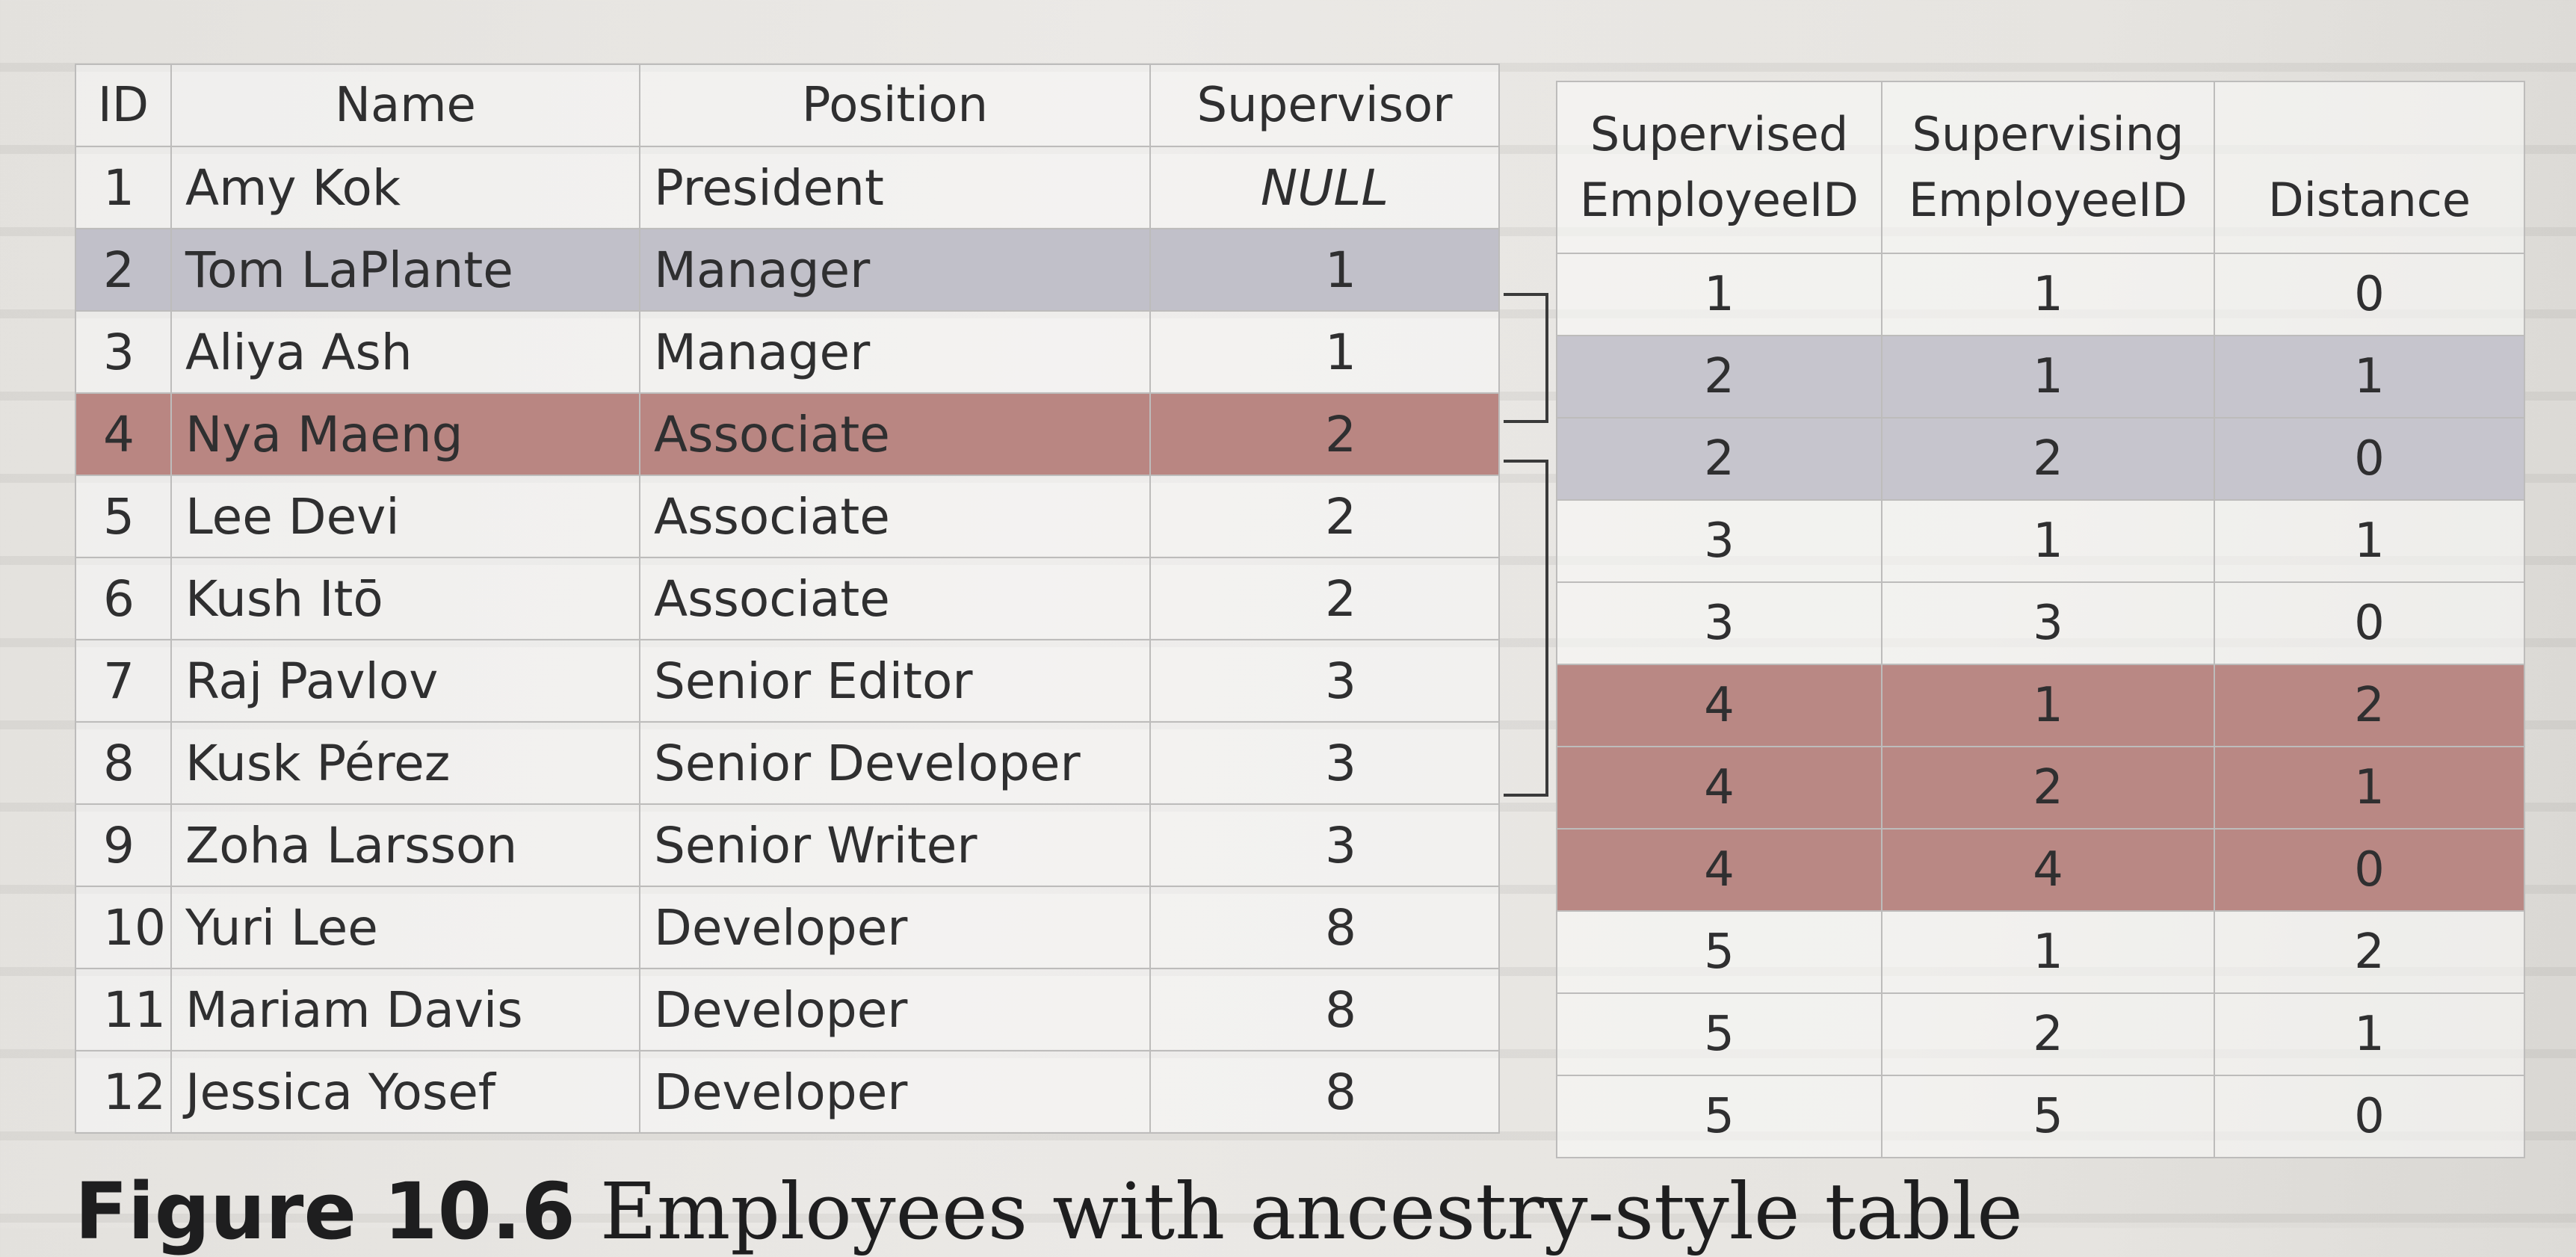  Describe the element at coordinates (895, 845) in the screenshot. I see `employee-position-cell: Senior Writer` at that location.